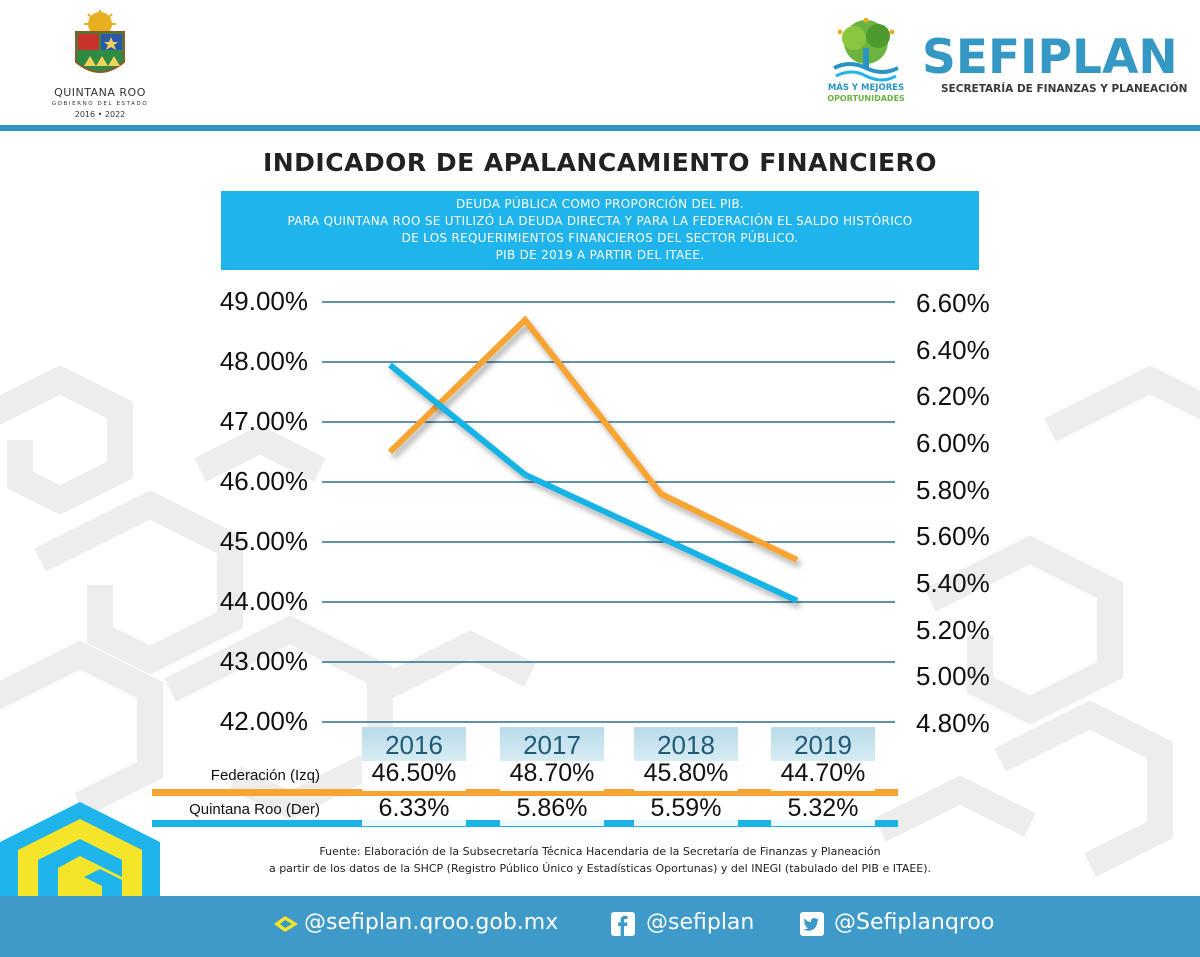 This screenshot has height=957, width=1200. What do you see at coordinates (1064, 89) in the screenshot?
I see `agency-subtitle: SECRETARÍA DE FINANZAS Y PLANEACIÓN` at bounding box center [1064, 89].